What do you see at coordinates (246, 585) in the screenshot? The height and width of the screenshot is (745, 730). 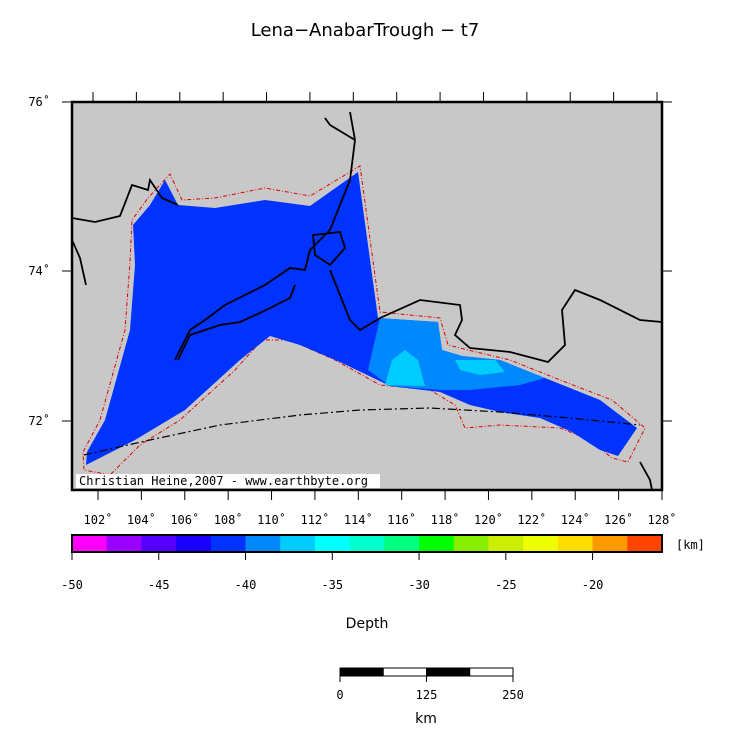 I see `colorbar-tick-label: -40` at bounding box center [246, 585].